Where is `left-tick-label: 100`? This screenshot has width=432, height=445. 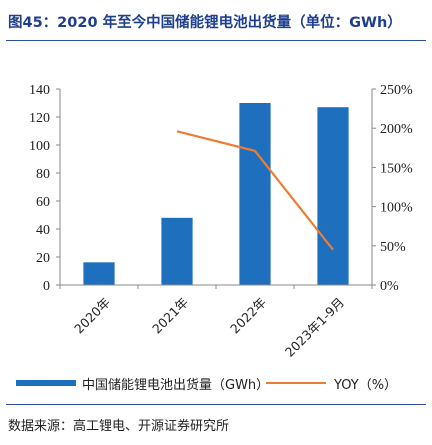 left-tick-label: 100 is located at coordinates (39, 146).